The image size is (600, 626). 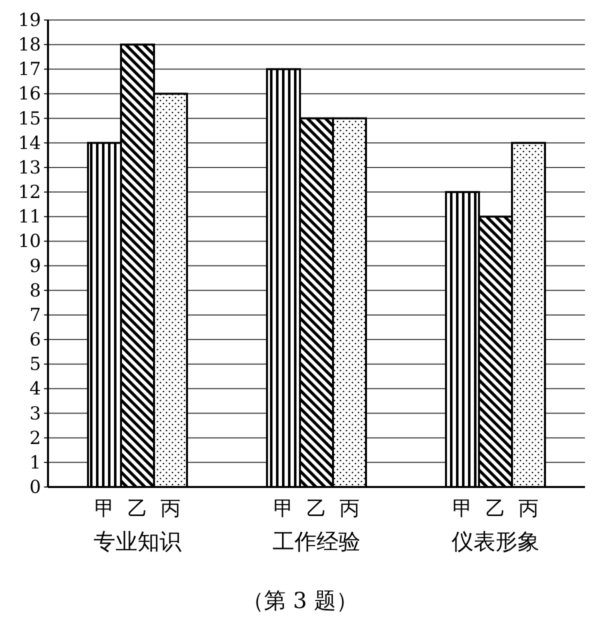 What do you see at coordinates (35, 413) in the screenshot?
I see `y-tick-label: 3` at bounding box center [35, 413].